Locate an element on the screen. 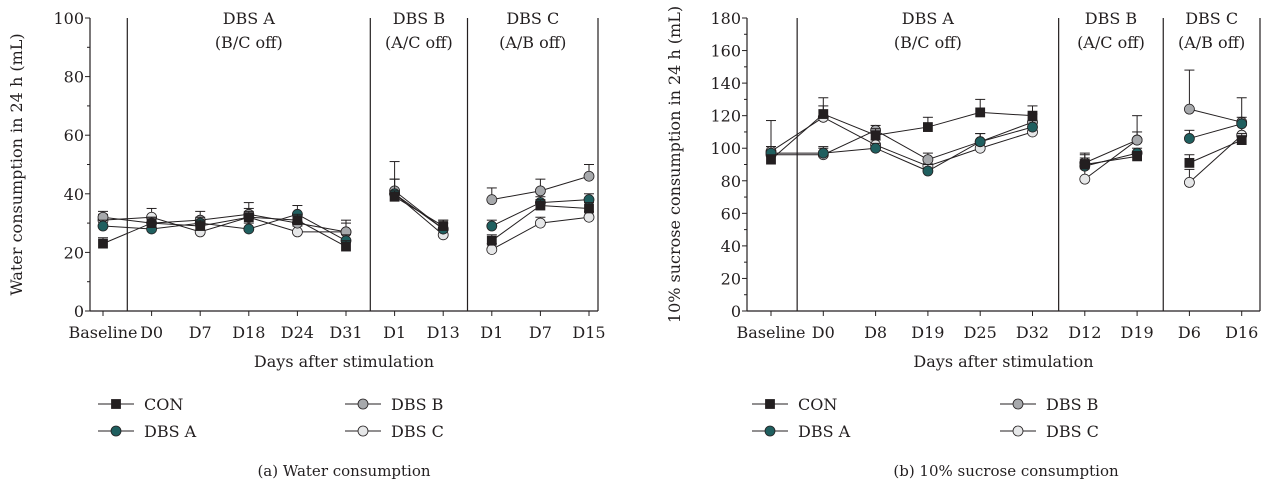 The width and height of the screenshot is (1270, 486). x-tick-label: D31 is located at coordinates (345, 332).